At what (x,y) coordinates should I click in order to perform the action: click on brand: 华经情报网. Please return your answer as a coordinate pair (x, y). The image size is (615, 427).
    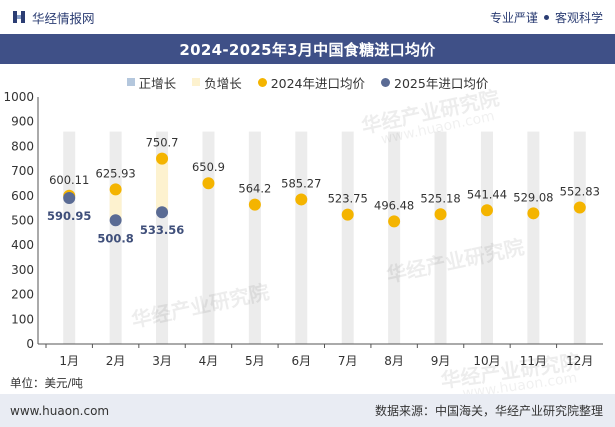
    Looking at the image, I should click on (53, 17).